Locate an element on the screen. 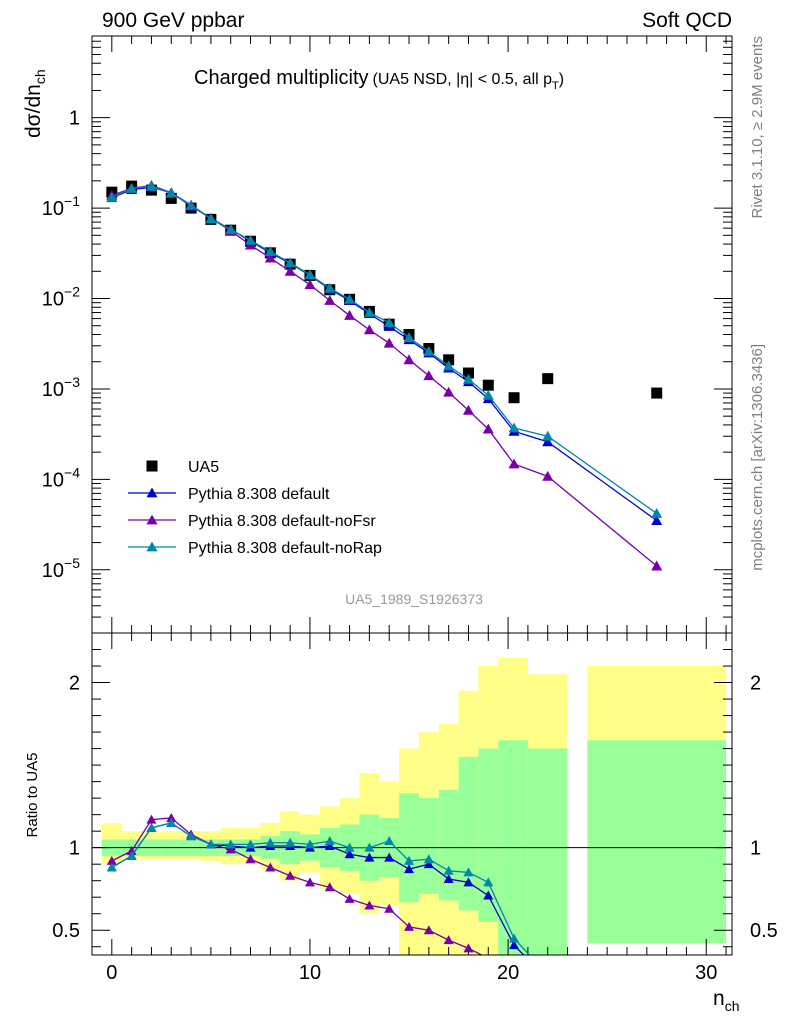 This screenshot has width=786, height=1024. ratio-y-tick-label: 0.5 is located at coordinates (66, 931).